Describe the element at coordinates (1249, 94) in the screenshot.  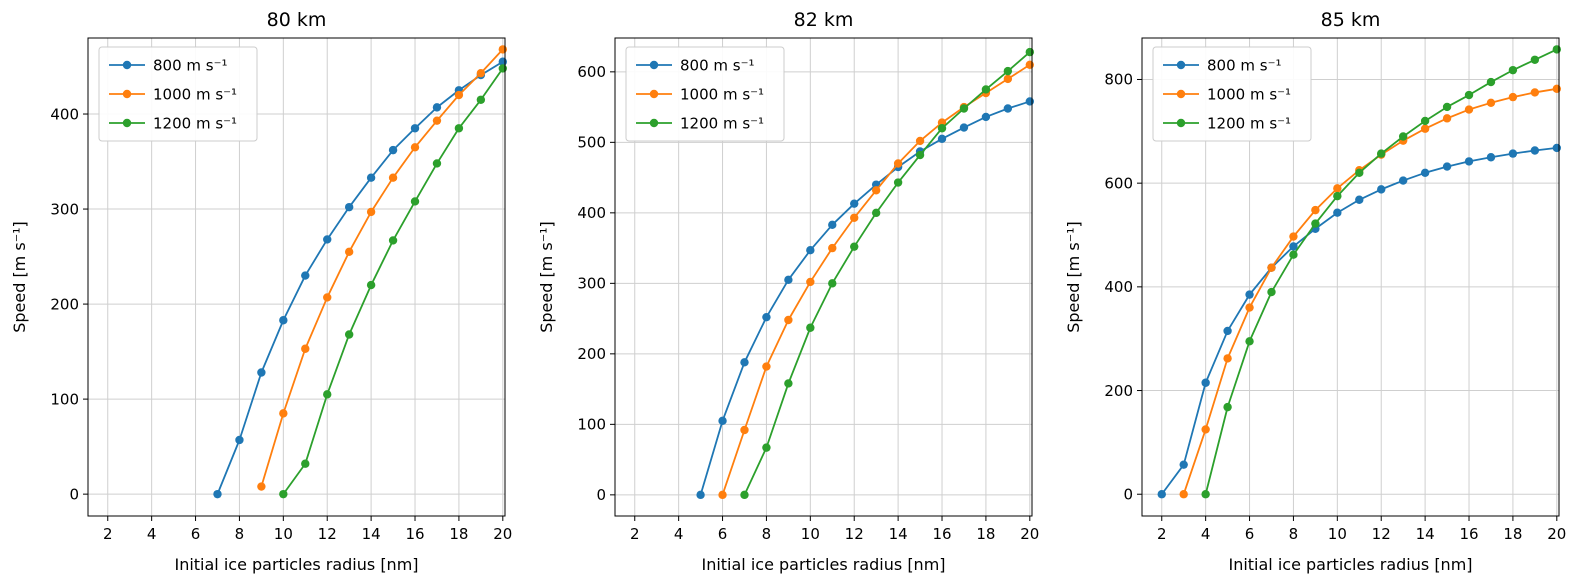
I see `legend-label: 1000 m s⁻¹` at that location.